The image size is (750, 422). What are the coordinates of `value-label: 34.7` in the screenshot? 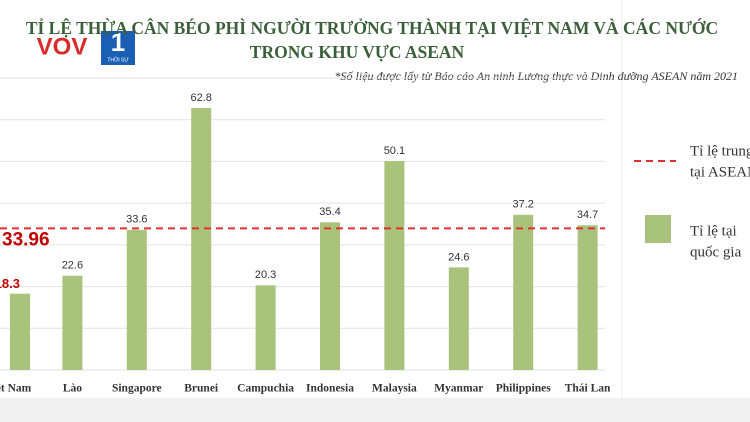 It's located at (587, 215).